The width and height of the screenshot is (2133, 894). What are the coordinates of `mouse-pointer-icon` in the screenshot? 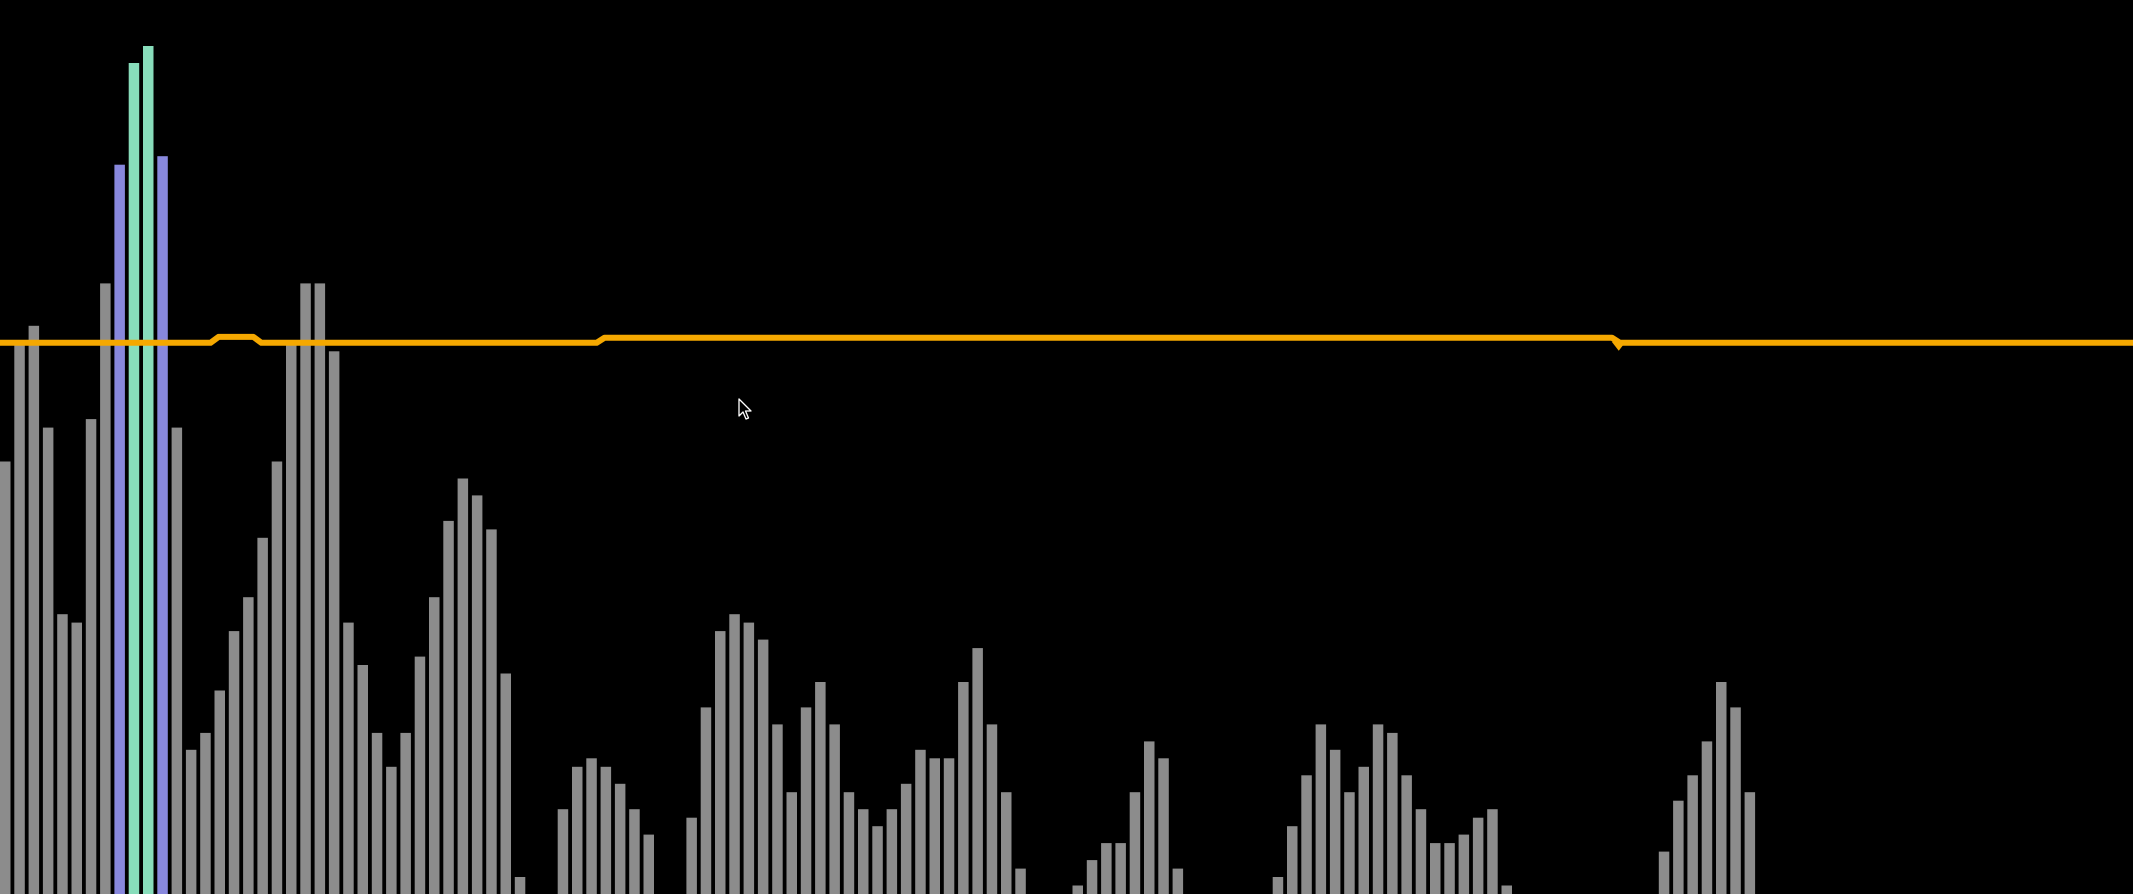 It's located at (745, 409).